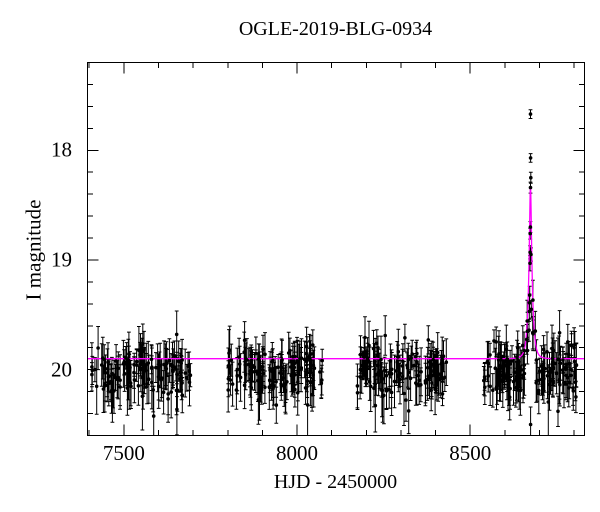 Image resolution: width=600 pixels, height=512 pixels. What do you see at coordinates (470, 453) in the screenshot?
I see `x-tick-label: 8500` at bounding box center [470, 453].